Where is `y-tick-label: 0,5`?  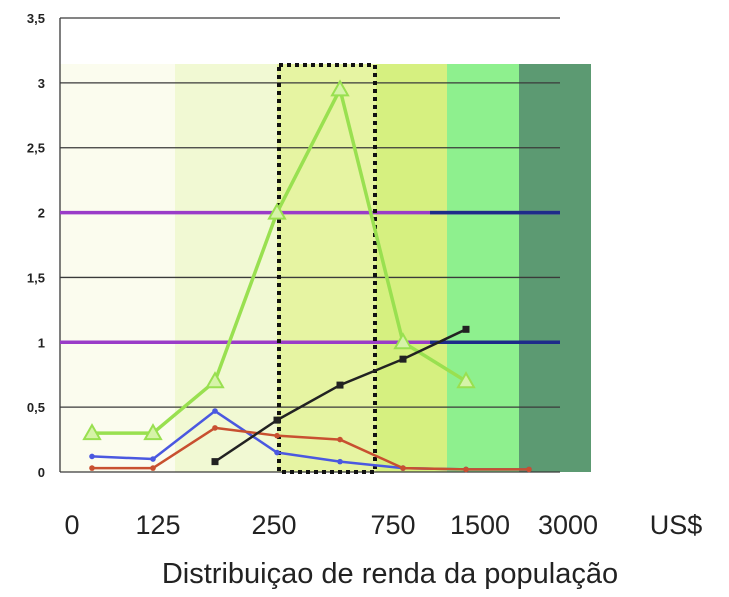 y-tick-label: 0,5 is located at coordinates (36, 407).